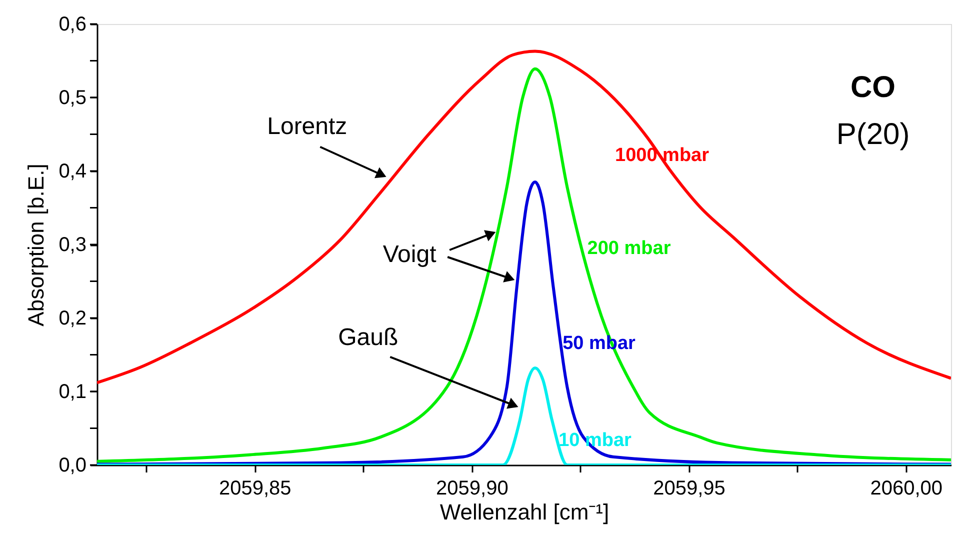  I want to click on y-tick-label: 0,4, so click(72, 171).